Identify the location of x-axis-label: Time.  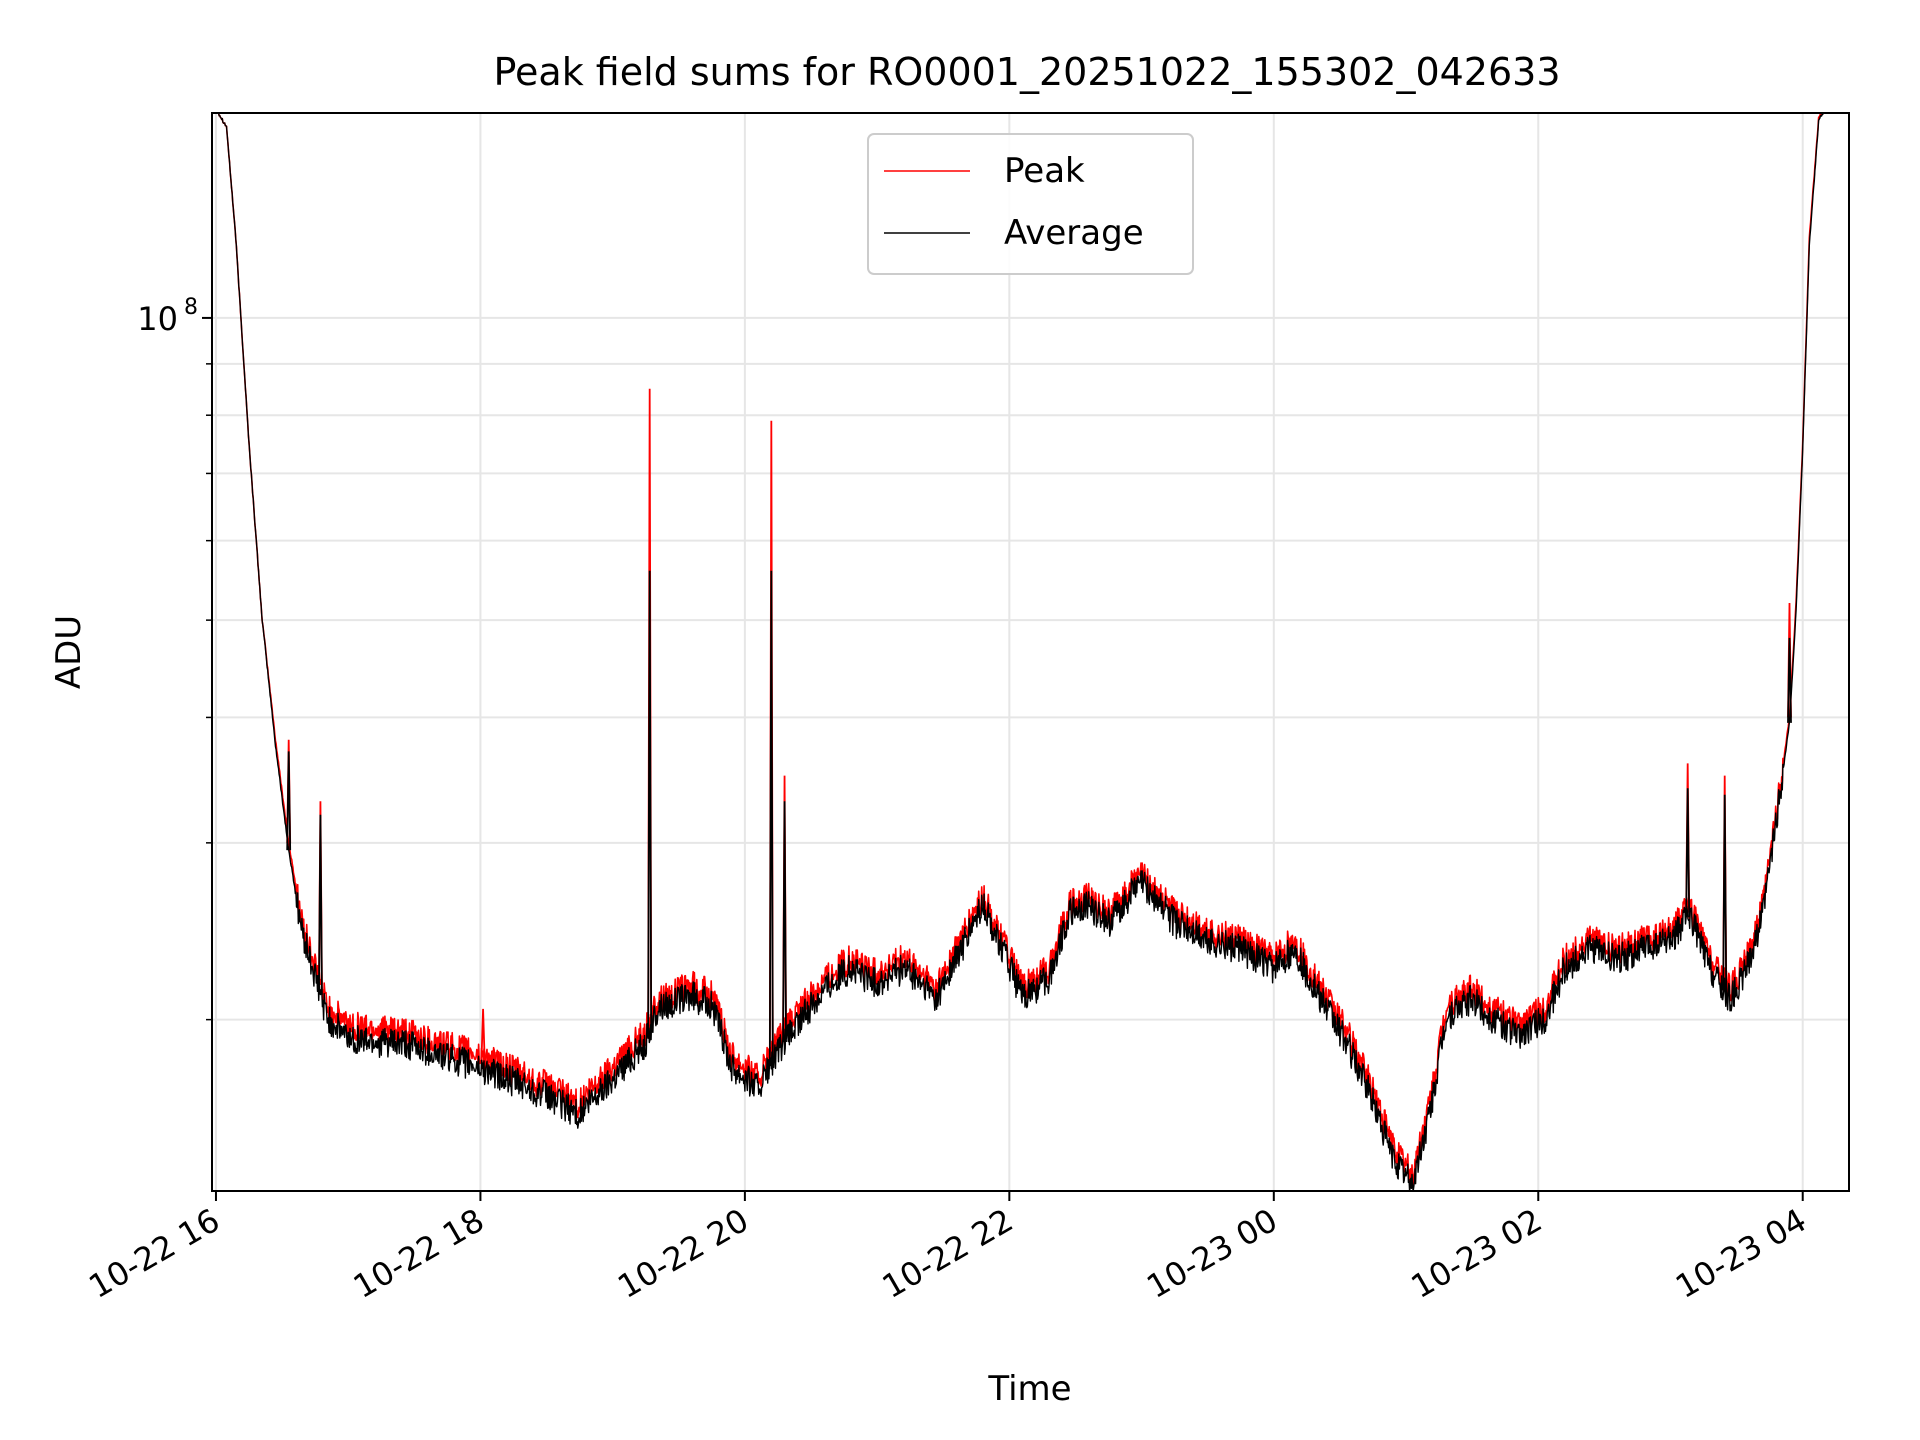
(1029, 1389).